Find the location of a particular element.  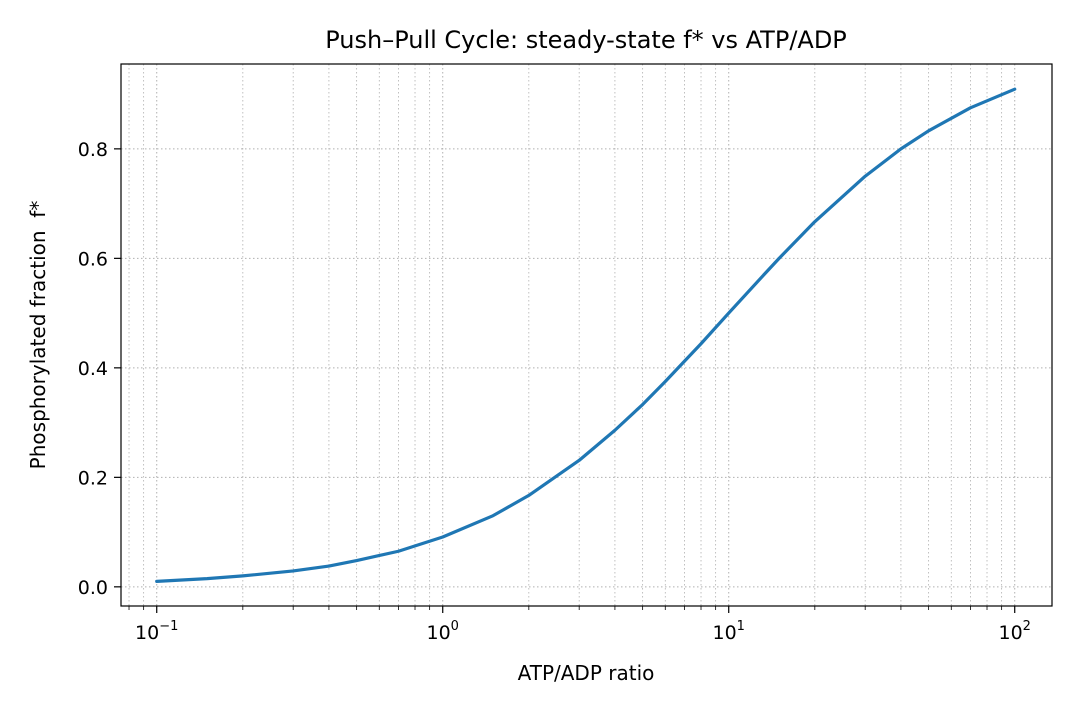

x-axis-label: ATP/ADP ratio is located at coordinates (586, 673).